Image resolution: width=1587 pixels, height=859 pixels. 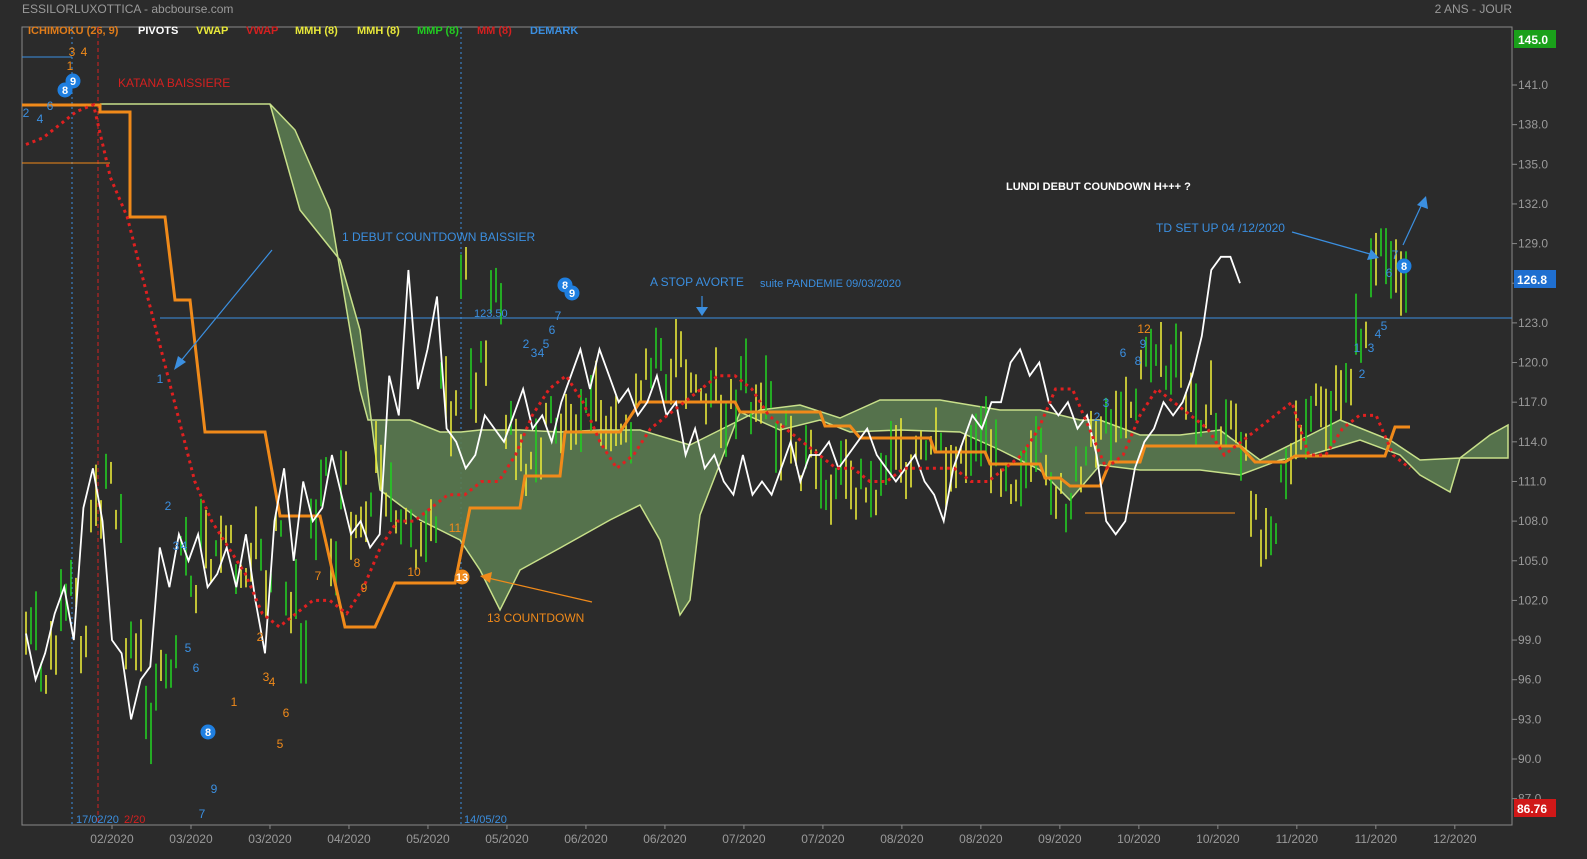 I want to click on arrow-up, so click(x=1412, y=224).